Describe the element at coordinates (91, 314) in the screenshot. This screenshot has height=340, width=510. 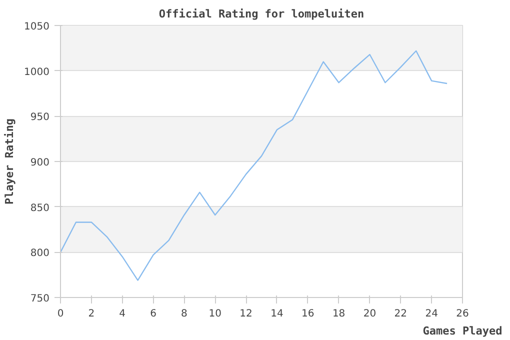
I see `x-tick-label: 2` at that location.